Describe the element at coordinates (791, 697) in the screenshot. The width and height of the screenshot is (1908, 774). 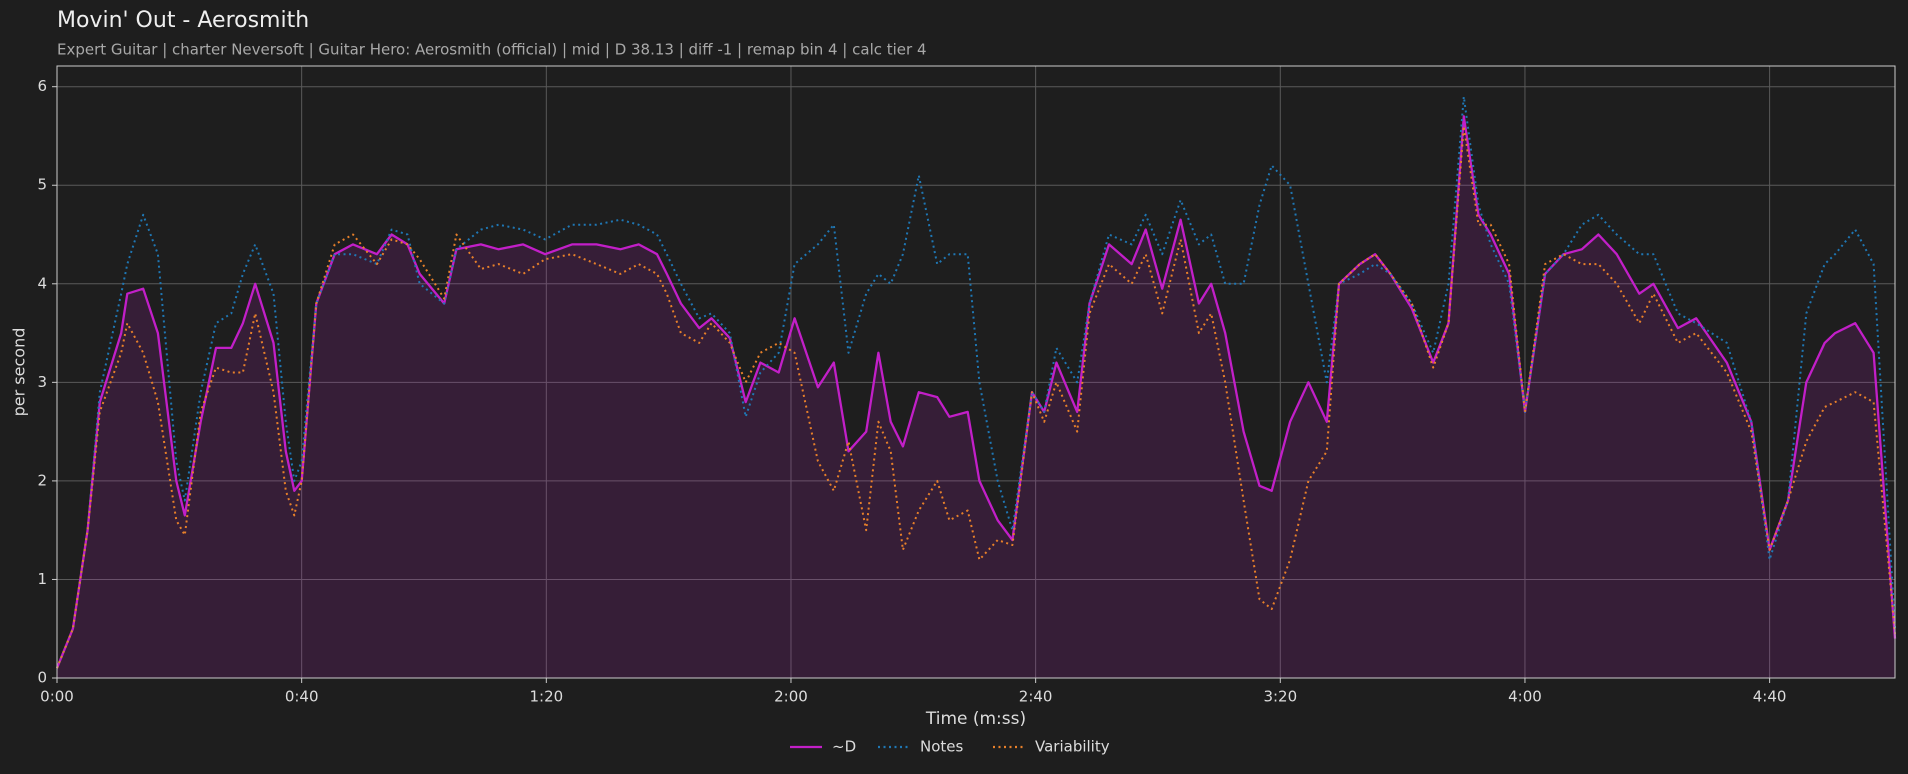
I see `x-tick-label: 2:00` at that location.